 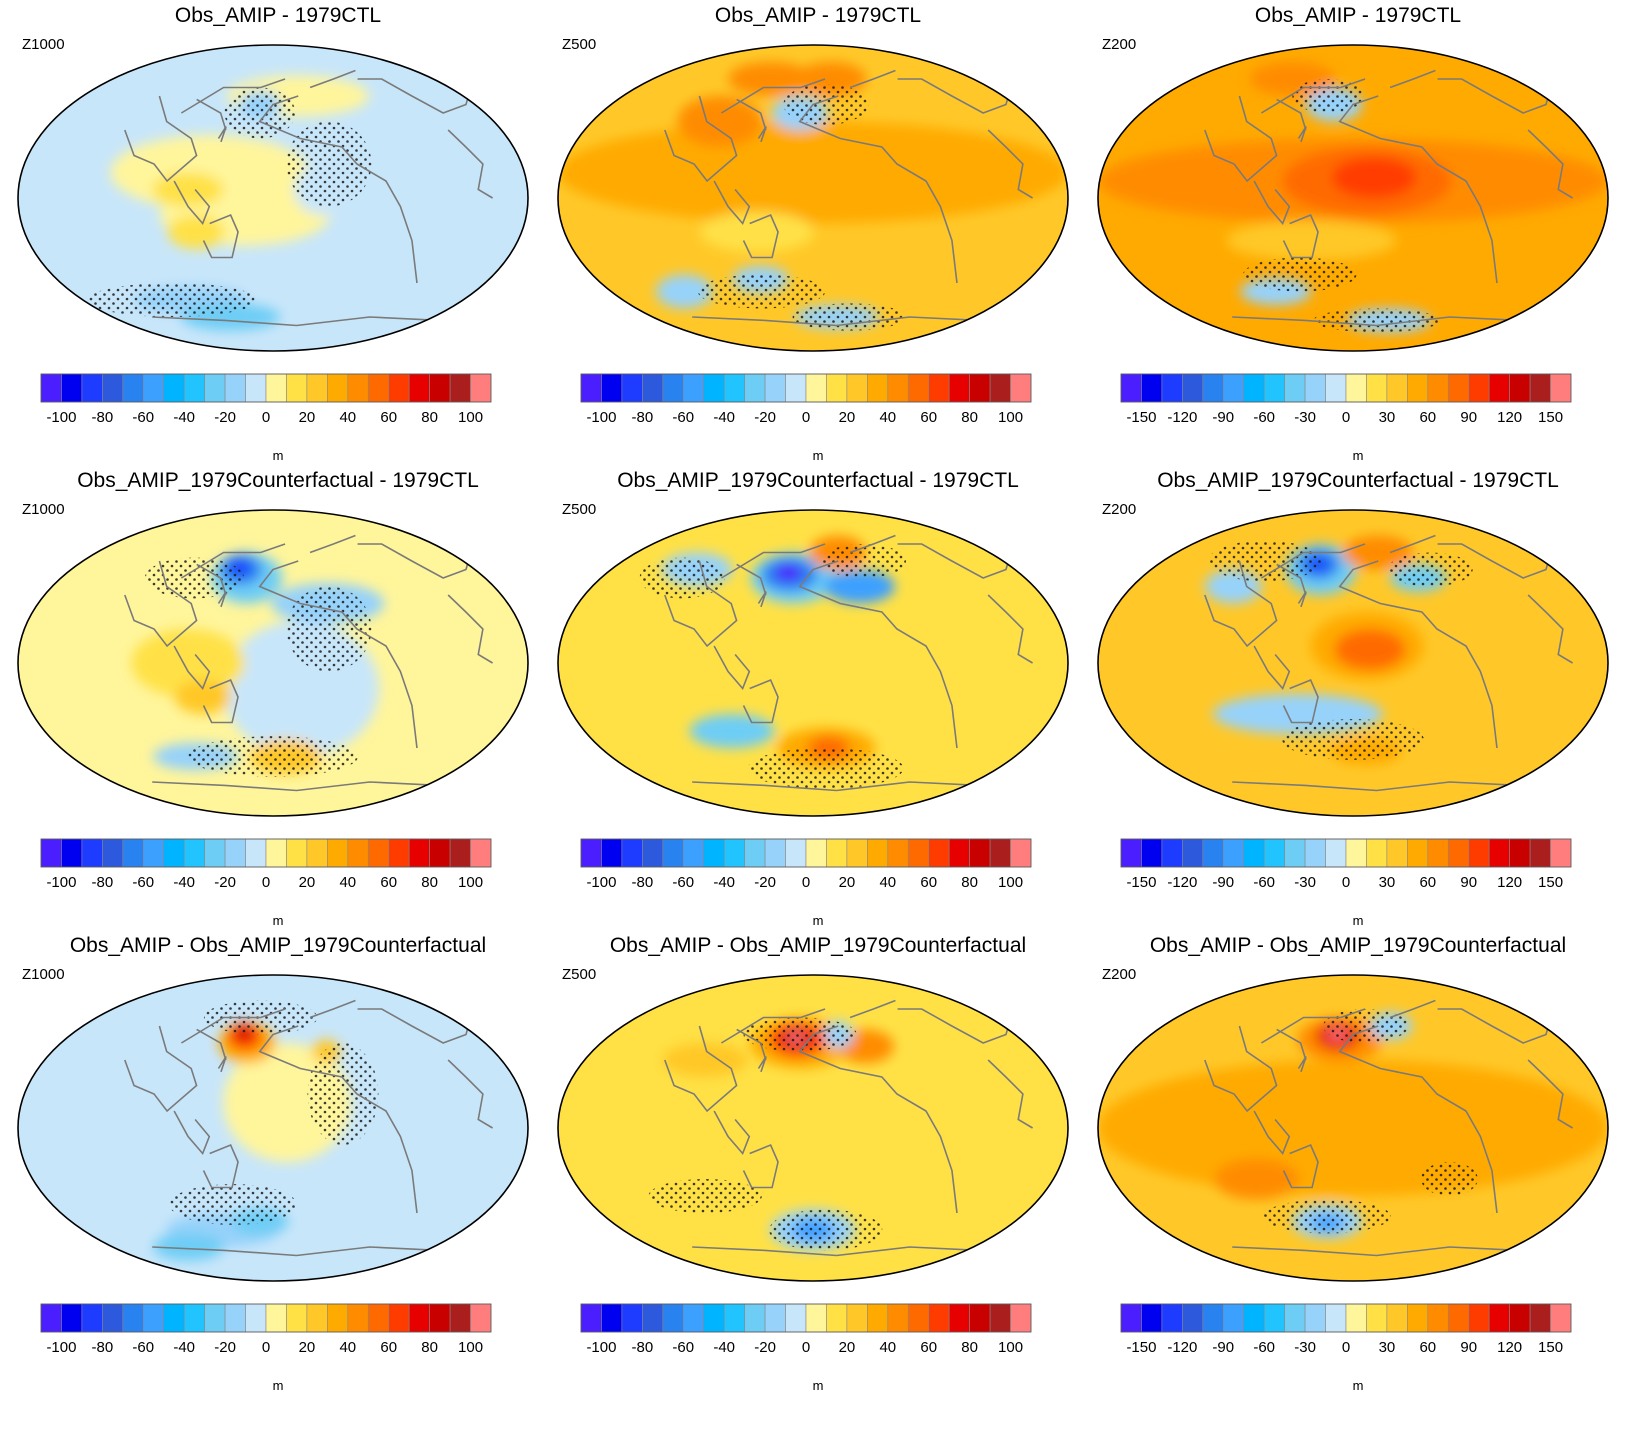 I want to click on level-label: Z200, so click(x=1119, y=44).